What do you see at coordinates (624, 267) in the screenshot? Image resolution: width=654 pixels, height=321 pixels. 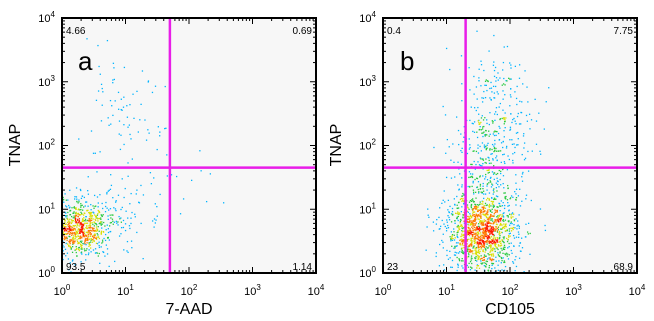 I see `quadrant-lower-right-b: 68.9` at bounding box center [624, 267].